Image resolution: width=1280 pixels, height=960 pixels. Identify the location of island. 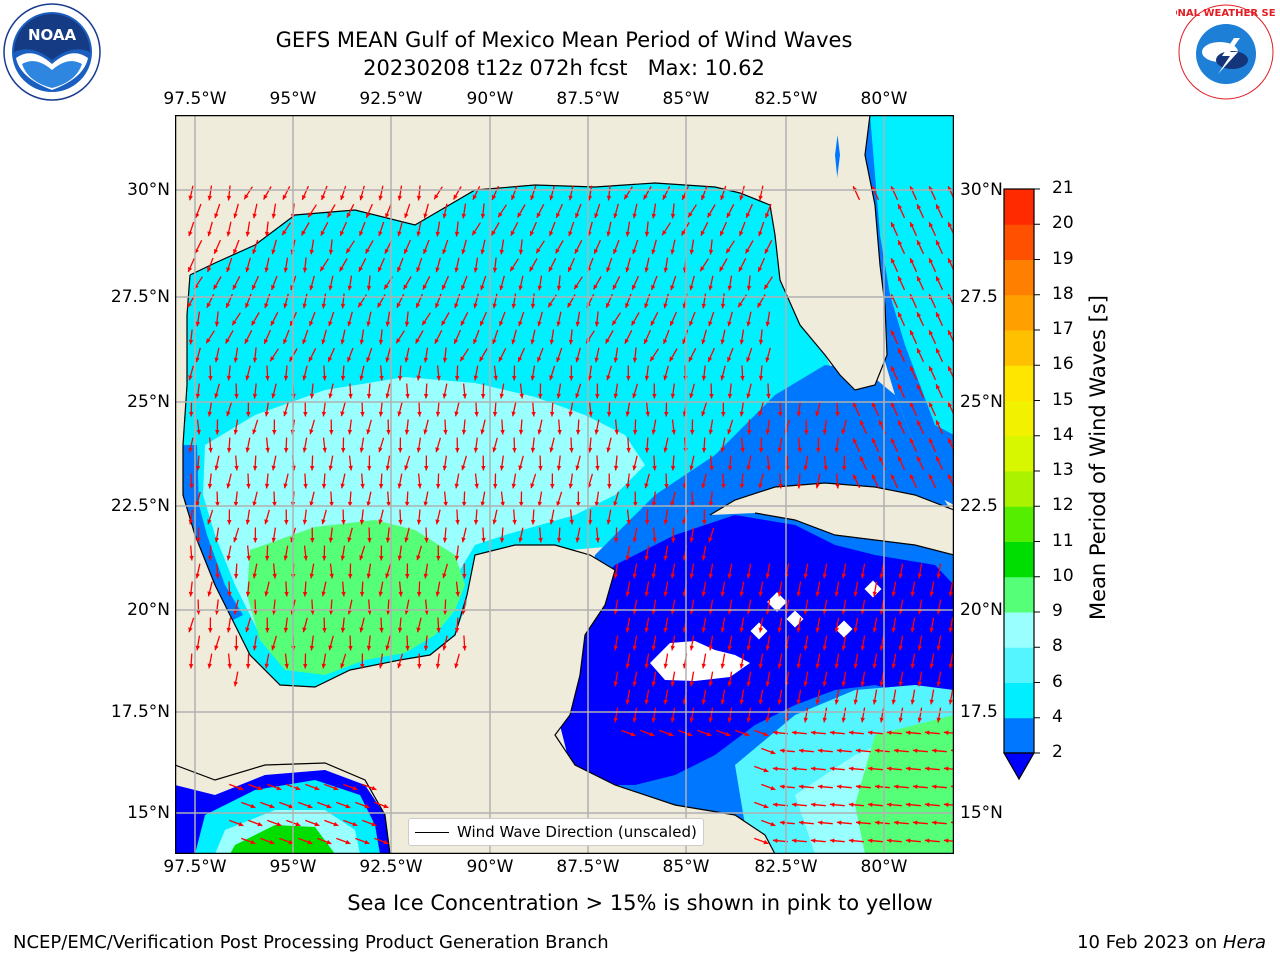
(759, 631).